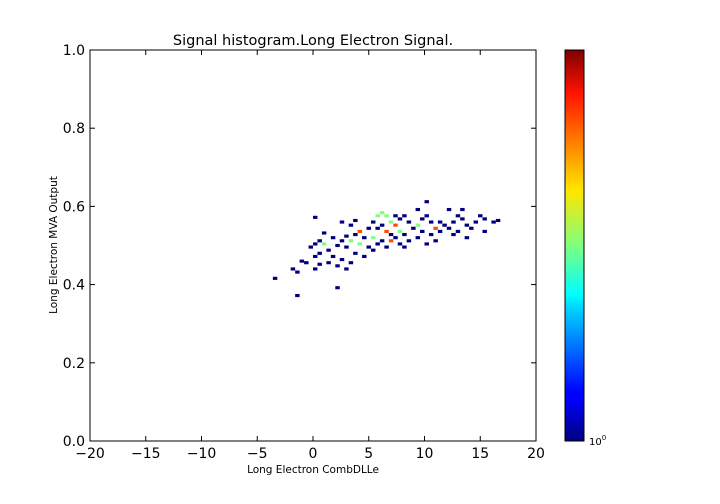 Image resolution: width=720 pixels, height=504 pixels. I want to click on colorbar, so click(574, 245).